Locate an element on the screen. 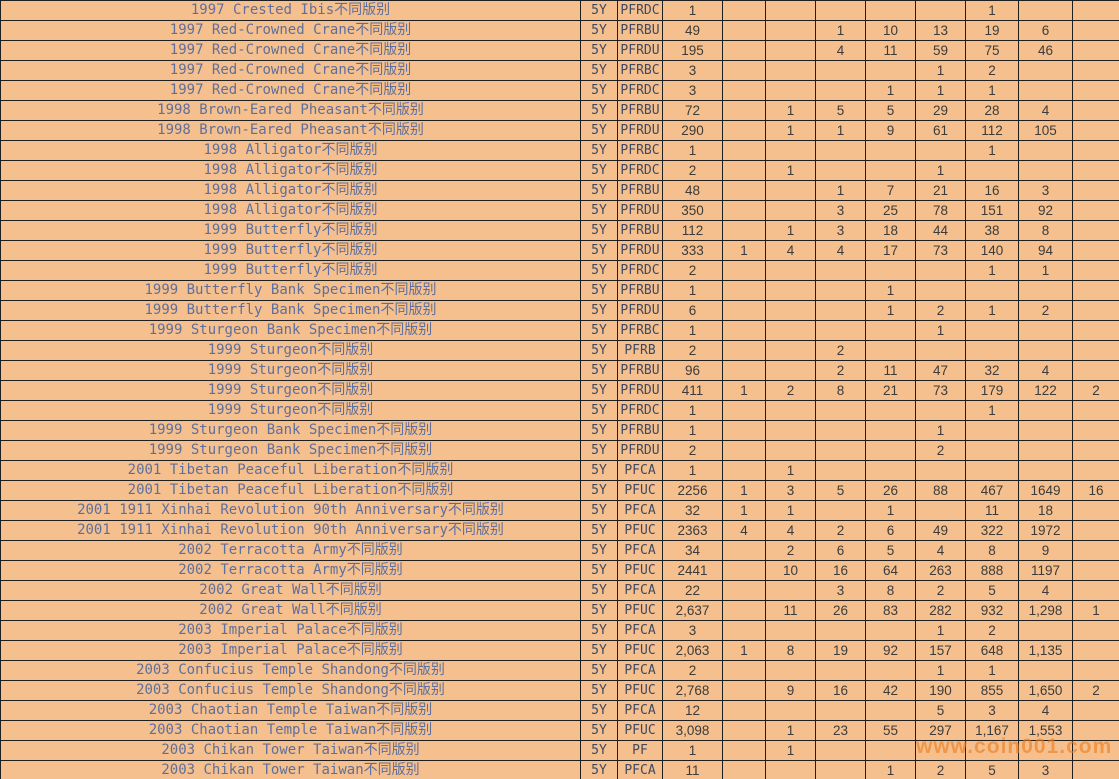 The image size is (1119, 779). count-cell: 10 is located at coordinates (790, 570).